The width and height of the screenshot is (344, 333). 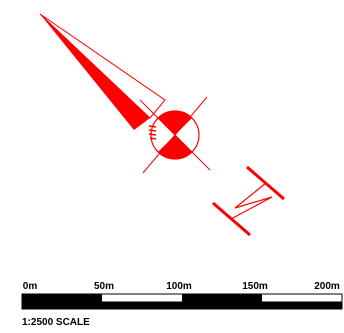 What do you see at coordinates (327, 286) in the screenshot?
I see `scale-label-200m: 200m` at bounding box center [327, 286].